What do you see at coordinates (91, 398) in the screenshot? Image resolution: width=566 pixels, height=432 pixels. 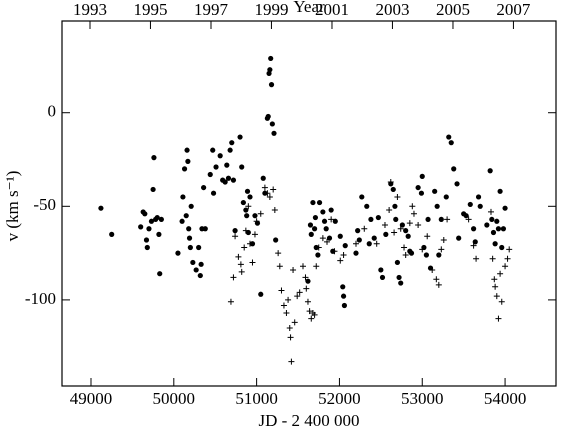 I see `x-tick-label: 49000` at bounding box center [91, 398].